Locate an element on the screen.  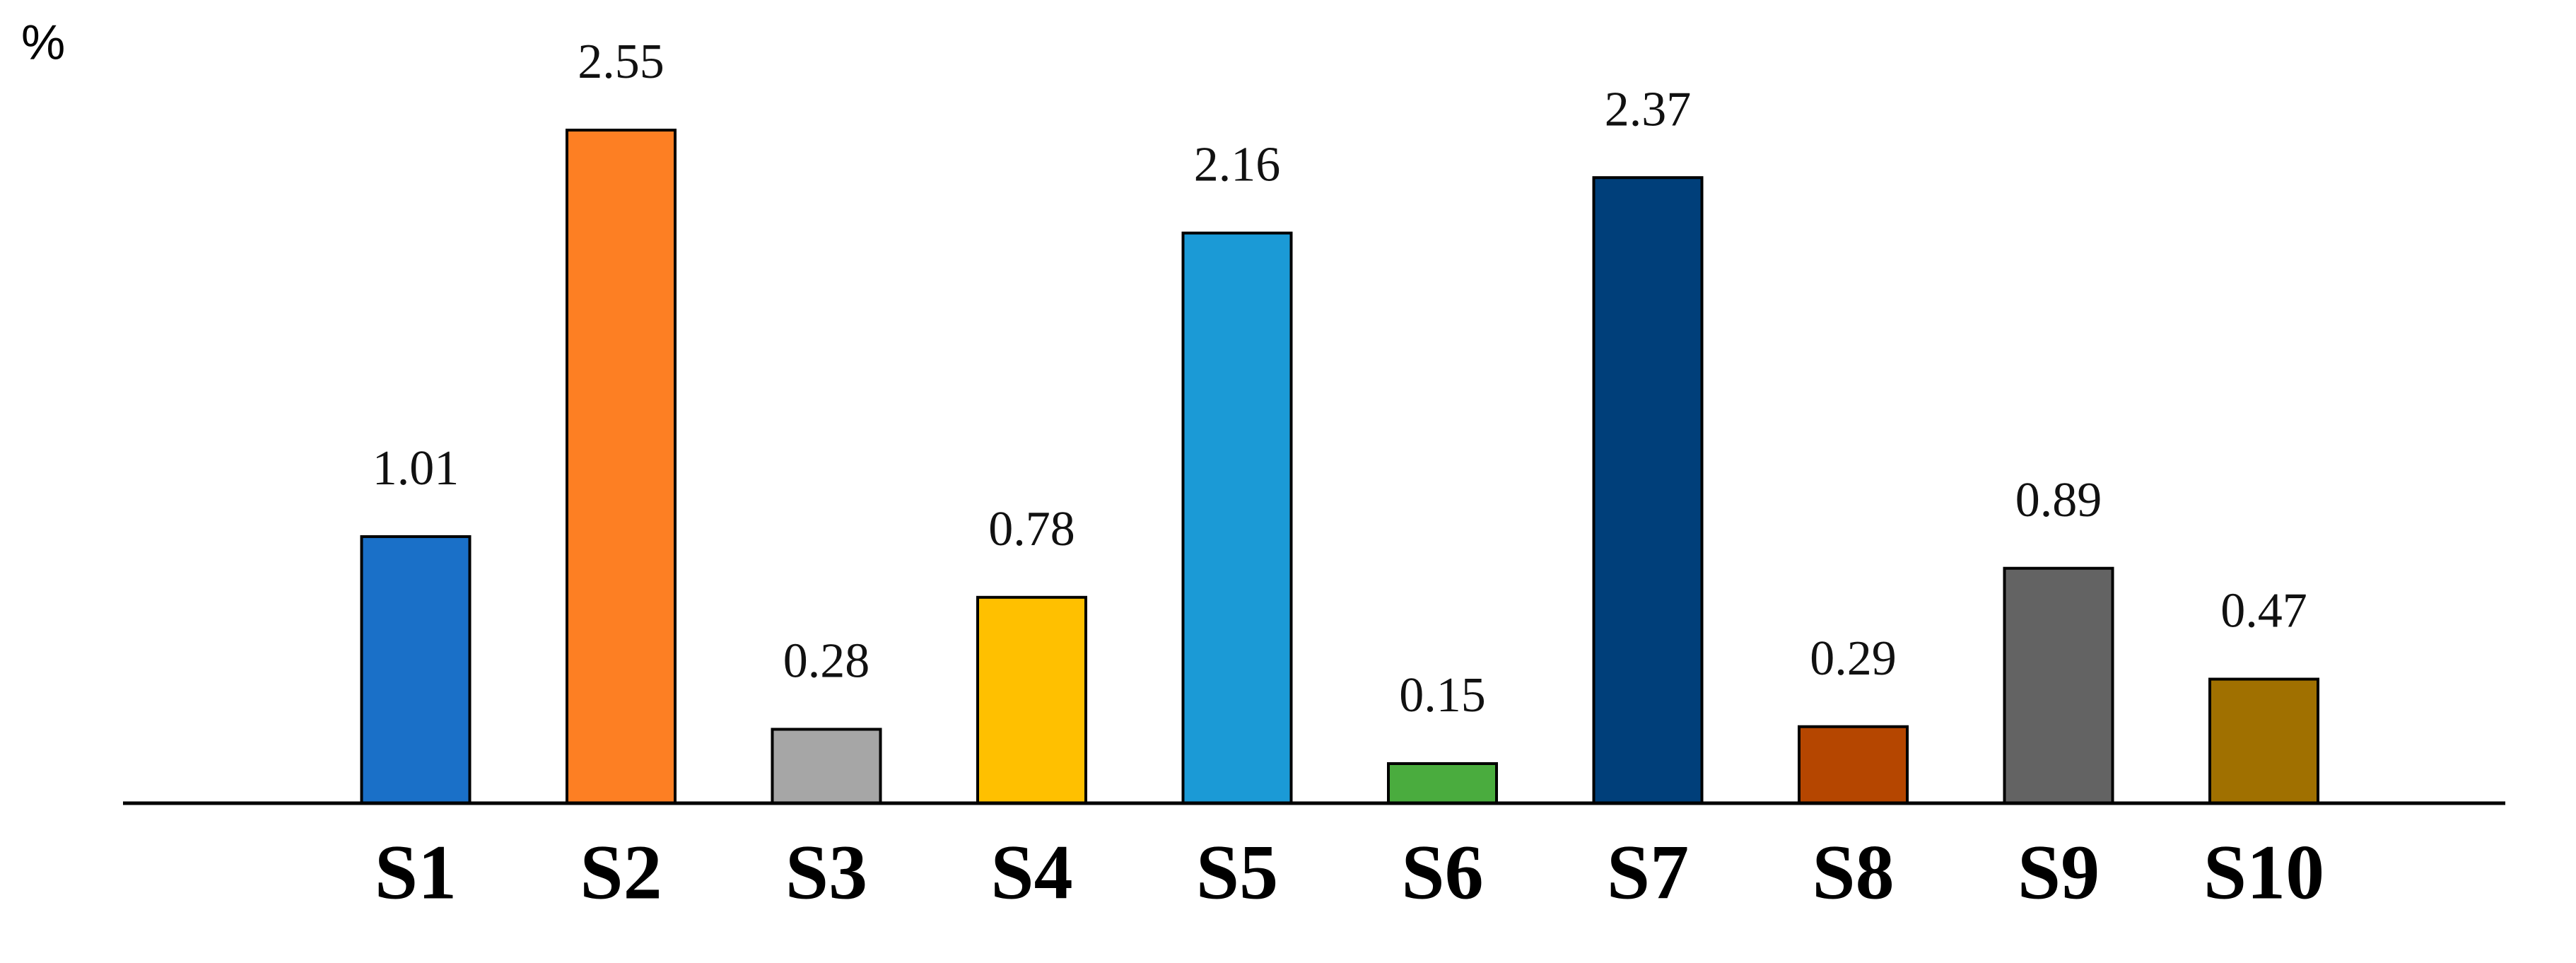
value-label: 1.01 is located at coordinates (416, 468).